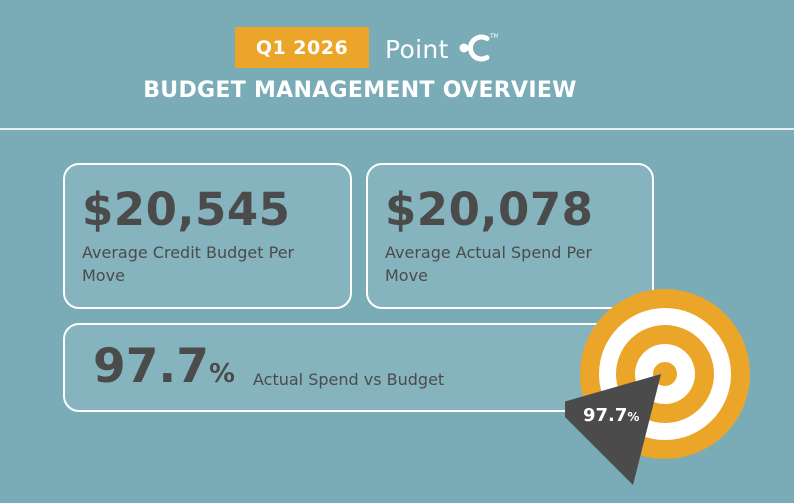  Describe the element at coordinates (489, 264) in the screenshot. I see `actual-spend-label: Average Actual Spend Per Move` at that location.